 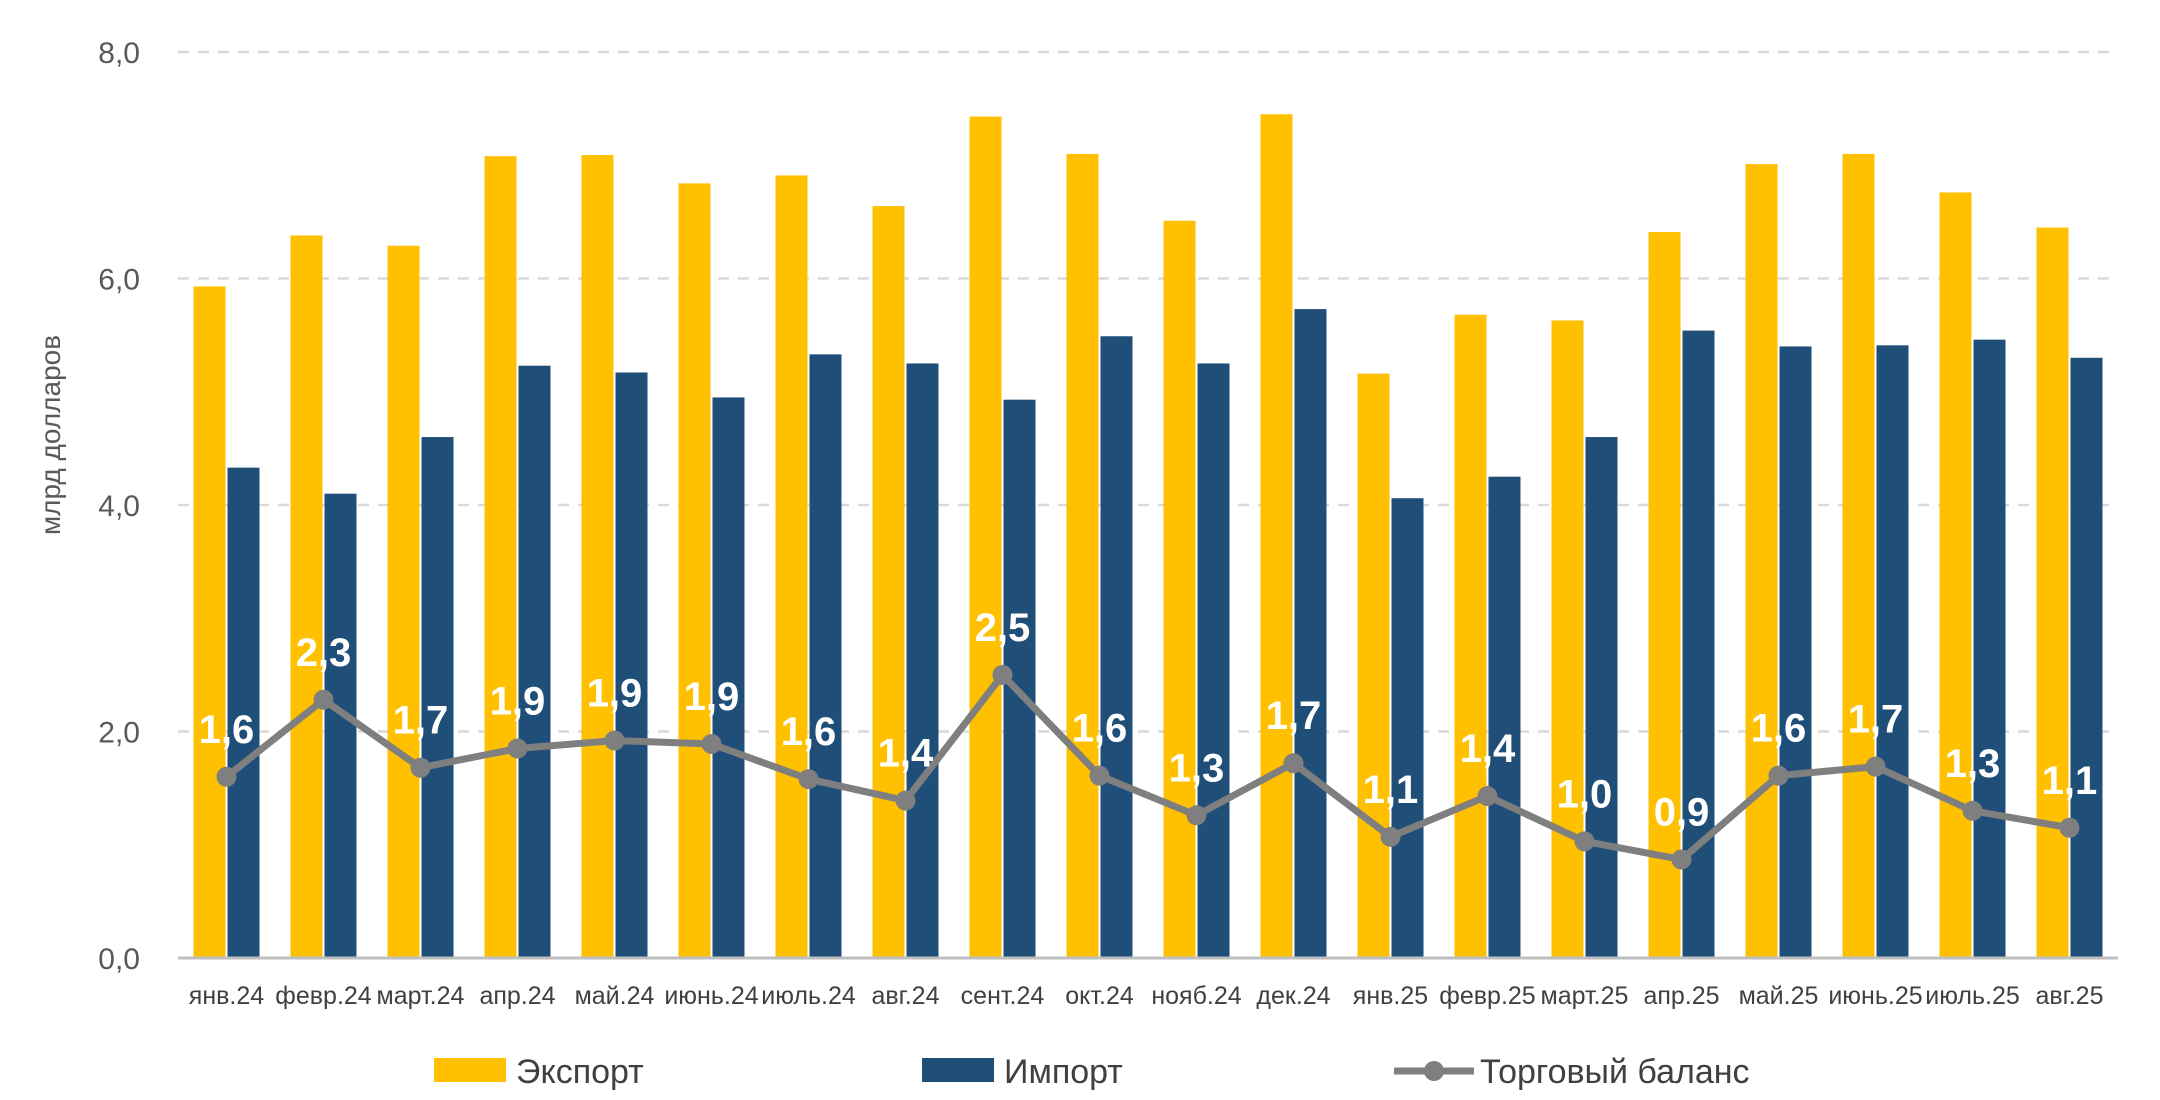 I want to click on balance-data-label: 2,5, so click(x=1003, y=628).